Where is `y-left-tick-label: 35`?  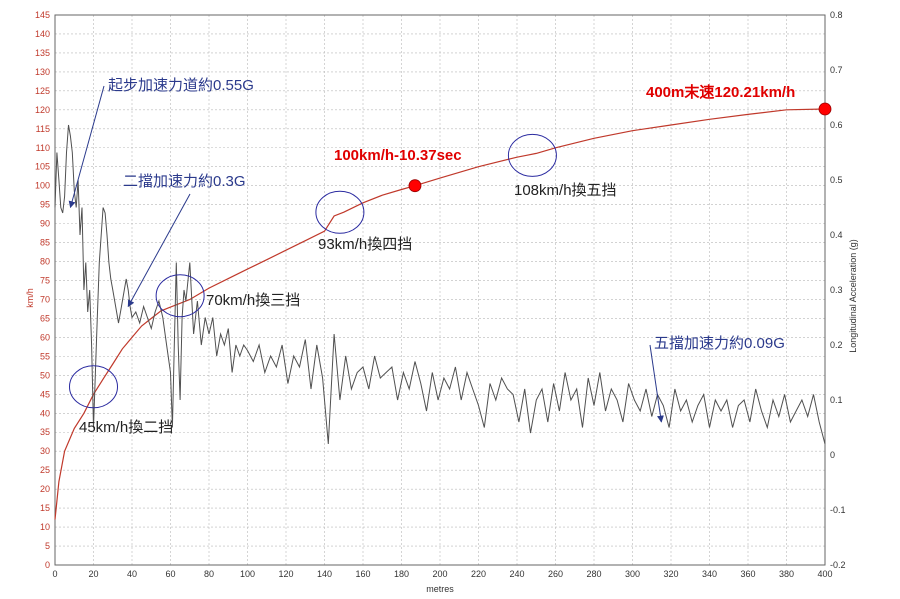 y-left-tick-label: 35 is located at coordinates (45, 432).